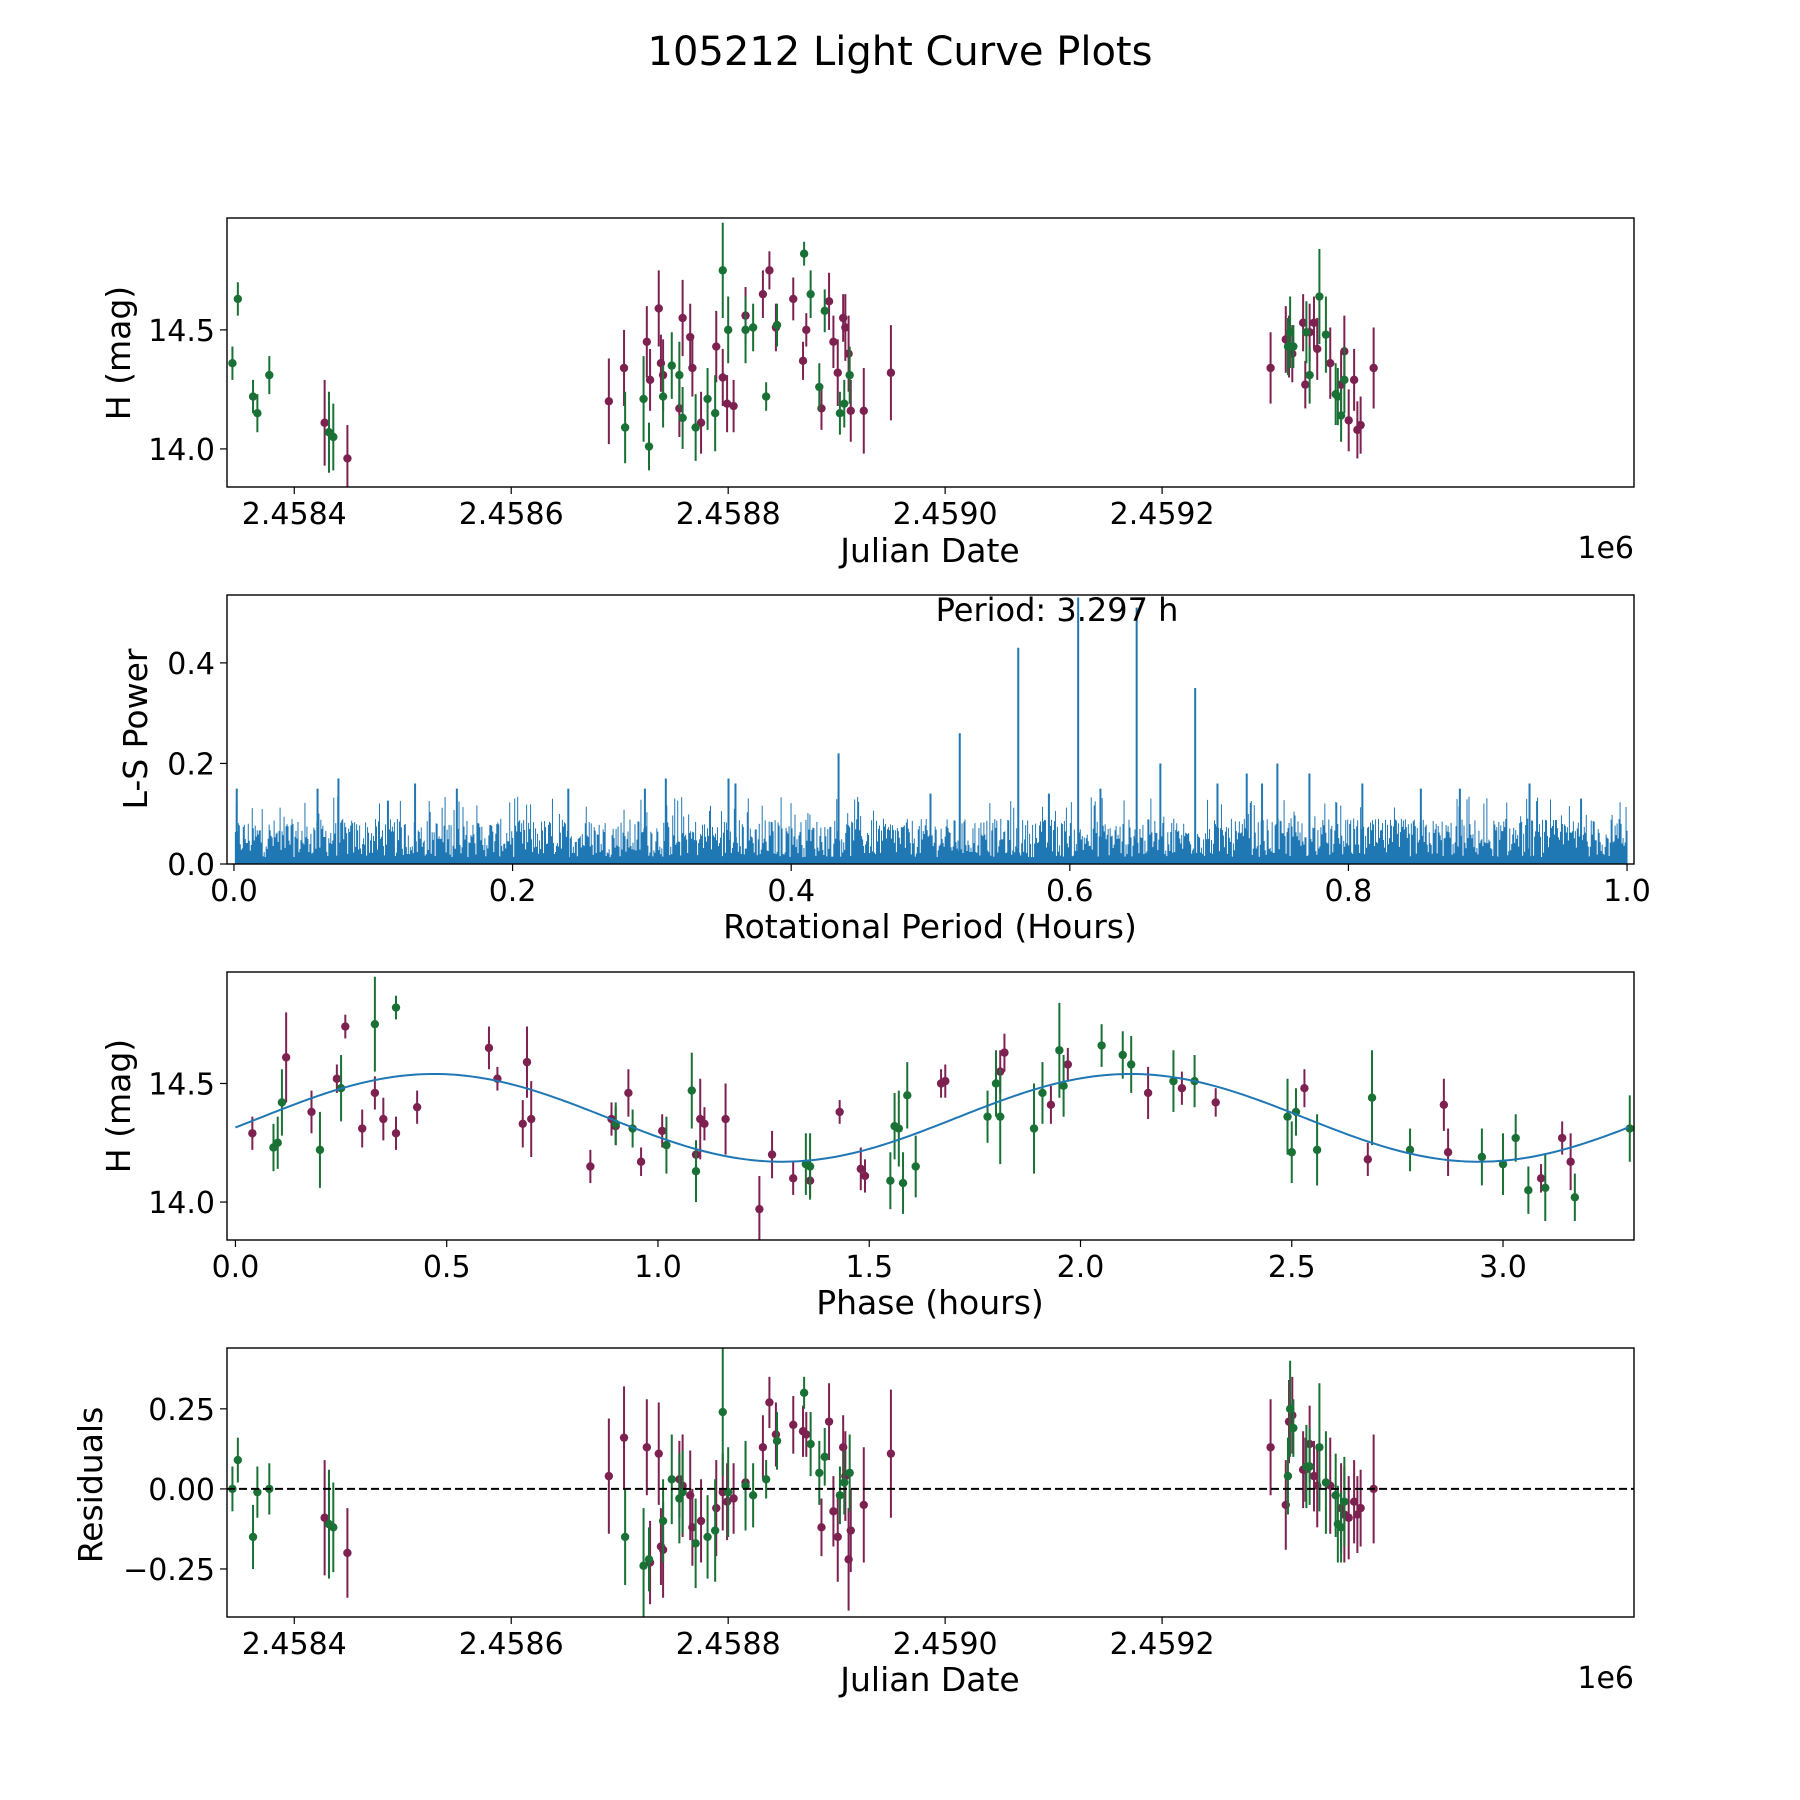 The image size is (1800, 1800). I want to click on p1-xlabel: Julian Date, so click(929, 550).